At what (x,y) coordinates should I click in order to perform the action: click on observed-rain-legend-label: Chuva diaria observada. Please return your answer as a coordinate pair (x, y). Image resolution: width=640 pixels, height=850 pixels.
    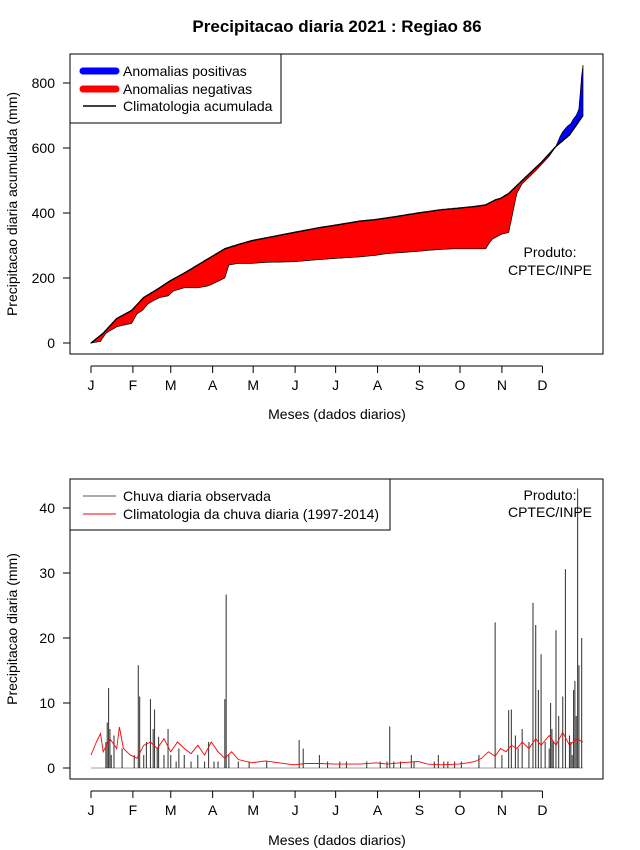
    Looking at the image, I should click on (197, 496).